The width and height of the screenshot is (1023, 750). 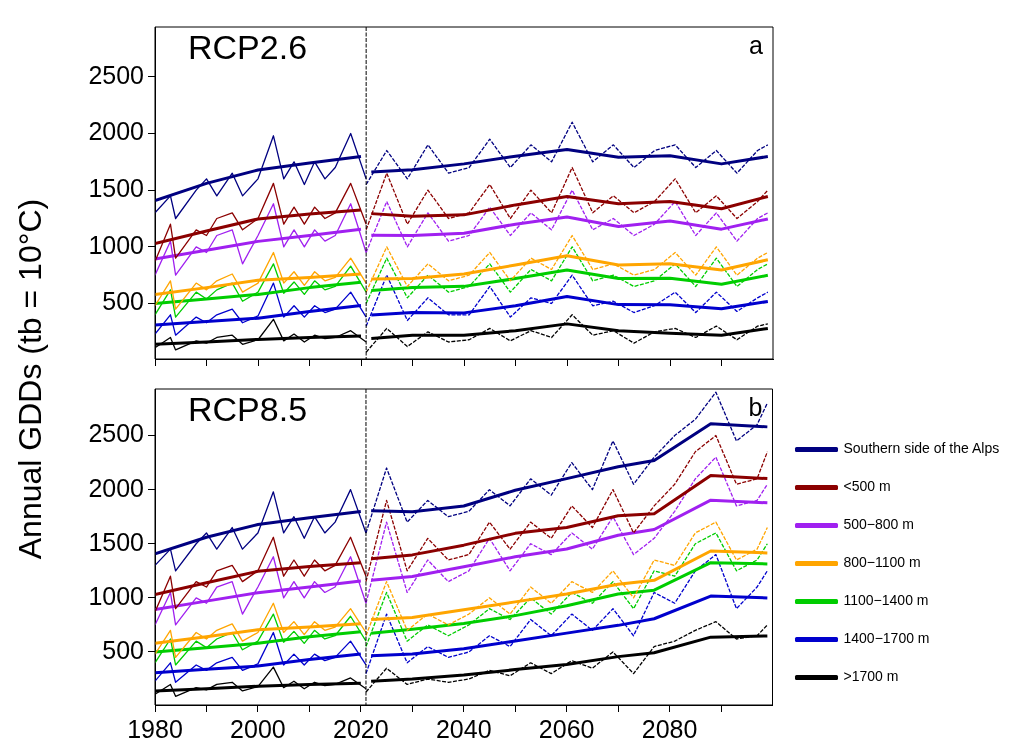 I want to click on legend-label: 1100−1400 m, so click(x=886, y=600).